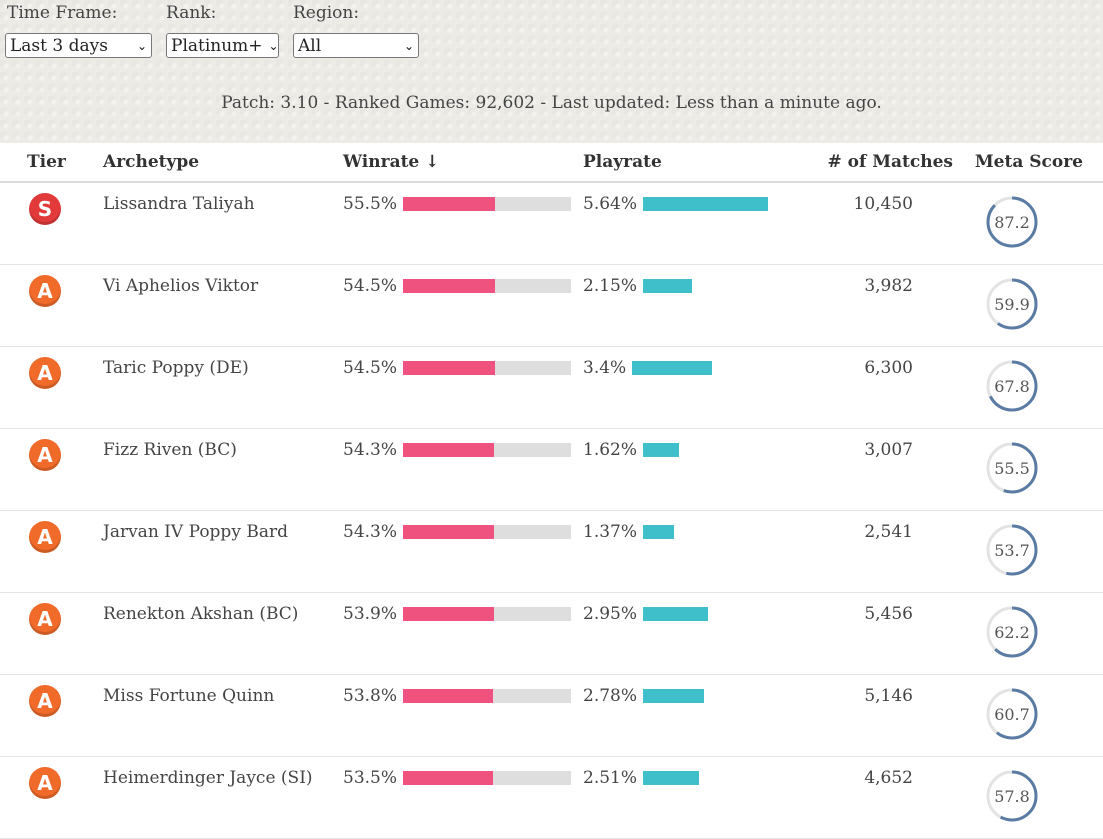 The image size is (1103, 839). I want to click on playrate-cell: 2.51%, so click(698, 772).